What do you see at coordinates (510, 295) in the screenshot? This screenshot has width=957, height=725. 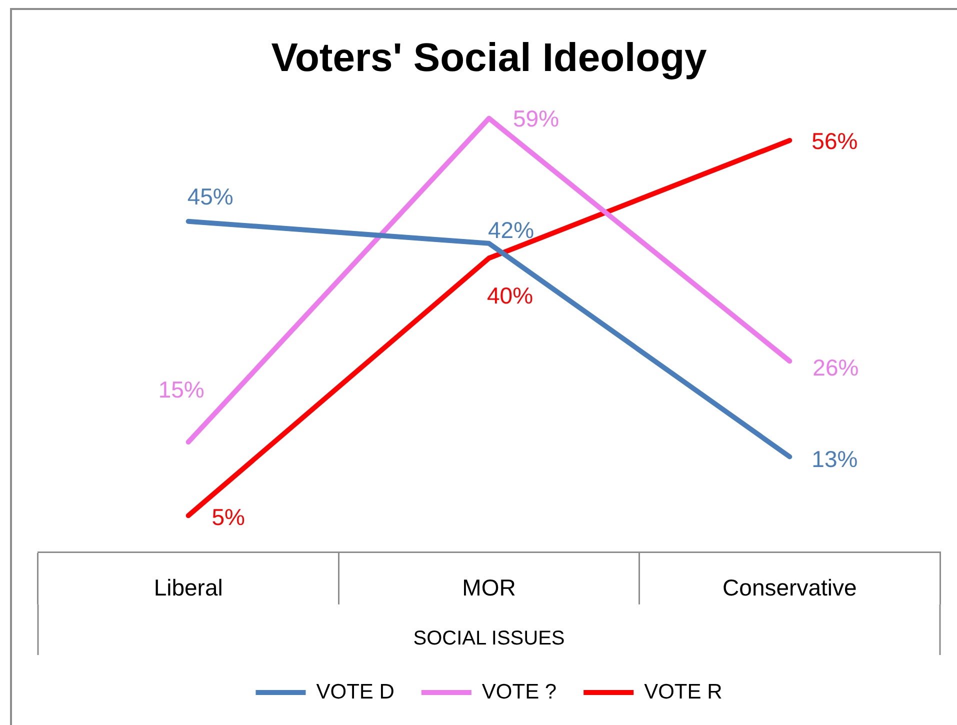 I see `data-label: 40%` at bounding box center [510, 295].